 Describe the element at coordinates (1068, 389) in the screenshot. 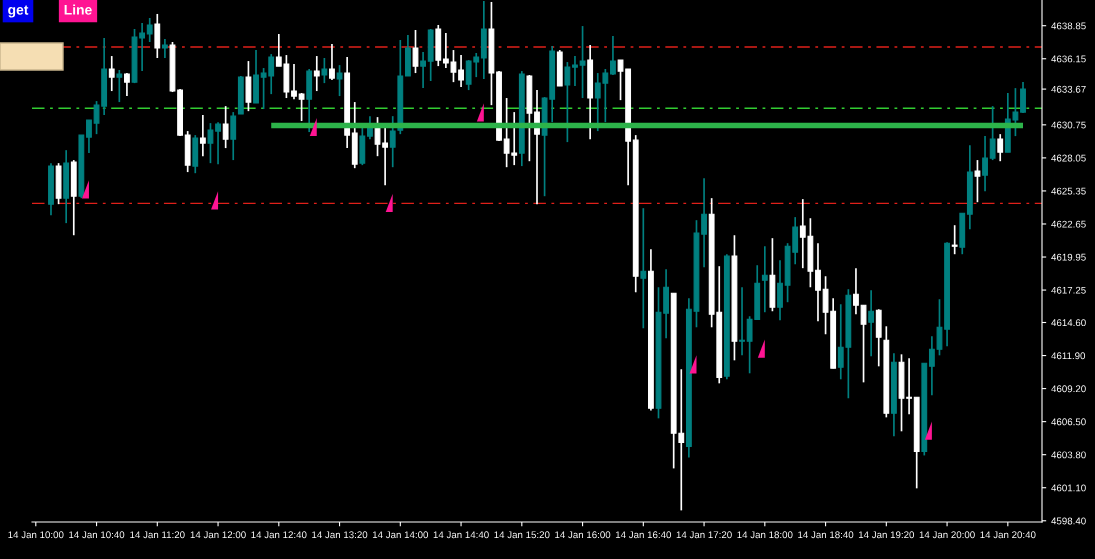

I see `y-tick-label: 4609.20` at that location.